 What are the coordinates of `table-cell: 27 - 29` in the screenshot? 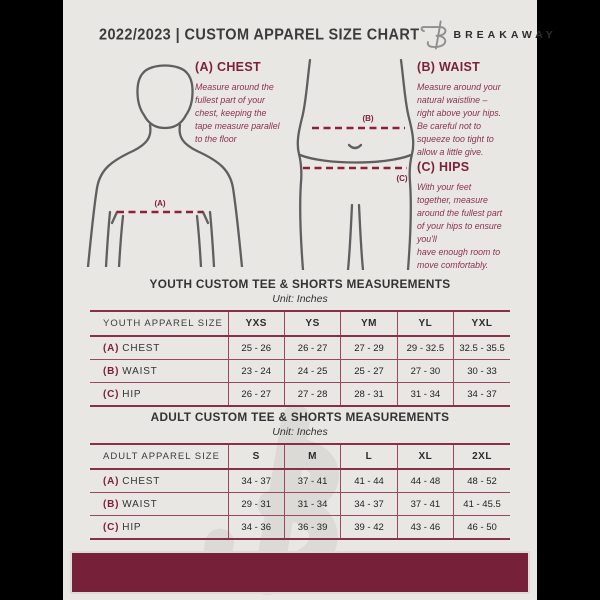 It's located at (369, 348).